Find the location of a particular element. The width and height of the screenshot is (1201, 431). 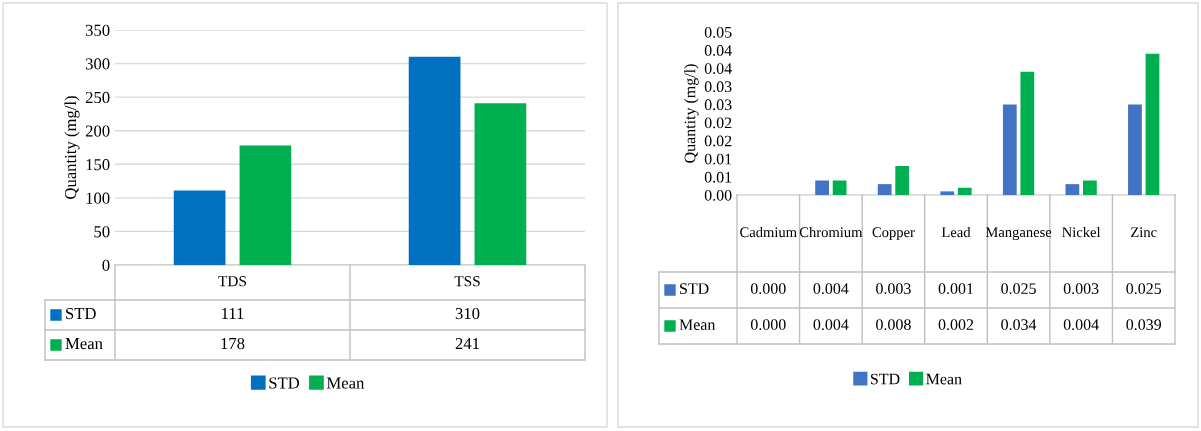

x-tick-label: Manganese is located at coordinates (1018, 234).